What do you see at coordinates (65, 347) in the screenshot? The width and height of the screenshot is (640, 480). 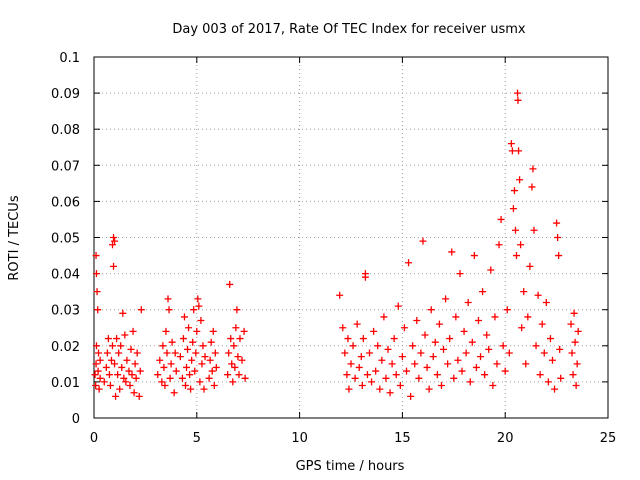 I see `y-tick-label: 0.02` at bounding box center [65, 347].